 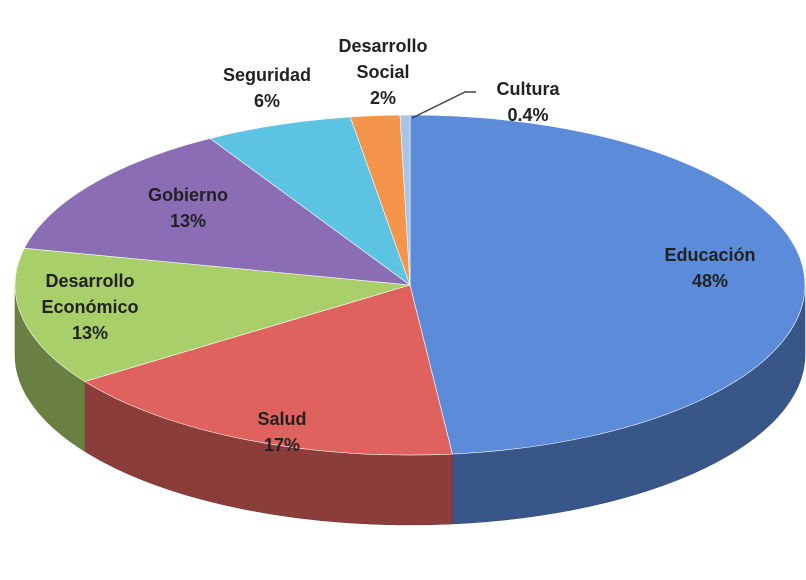 What do you see at coordinates (443, 105) in the screenshot?
I see `leader-line` at bounding box center [443, 105].